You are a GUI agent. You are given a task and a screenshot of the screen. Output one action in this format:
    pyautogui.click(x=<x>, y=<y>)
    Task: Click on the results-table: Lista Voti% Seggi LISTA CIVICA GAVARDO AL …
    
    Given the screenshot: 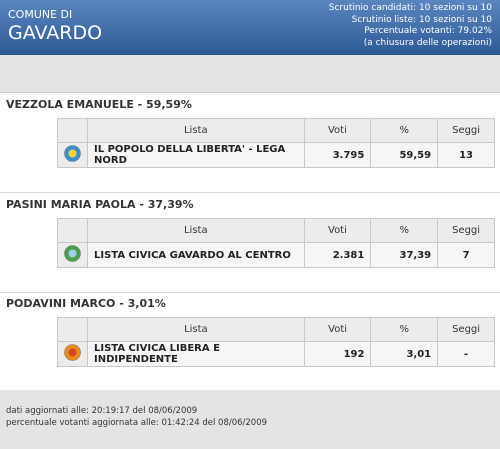 What is the action you would take?
    pyautogui.click(x=276, y=243)
    